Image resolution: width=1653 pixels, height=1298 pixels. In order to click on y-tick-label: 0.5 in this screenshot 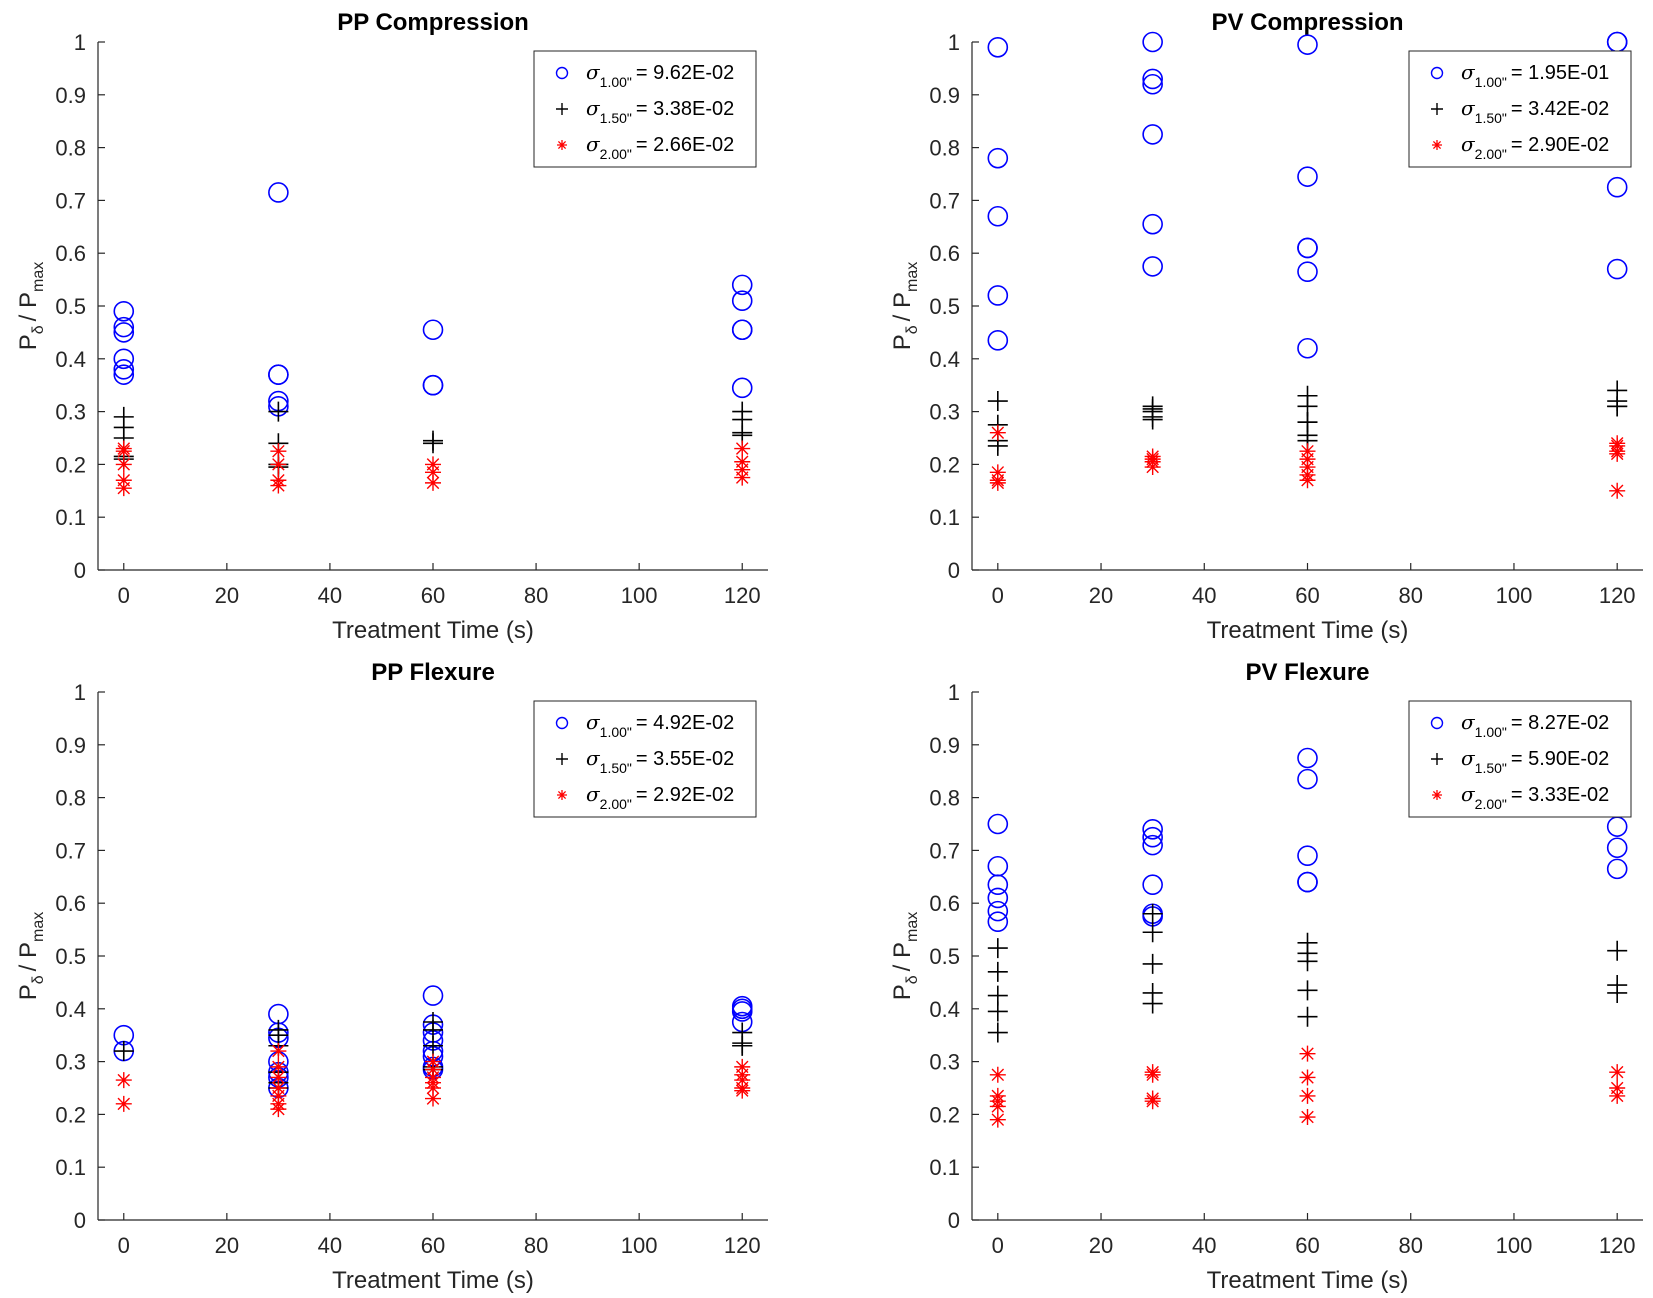, I will do `click(944, 306)`.